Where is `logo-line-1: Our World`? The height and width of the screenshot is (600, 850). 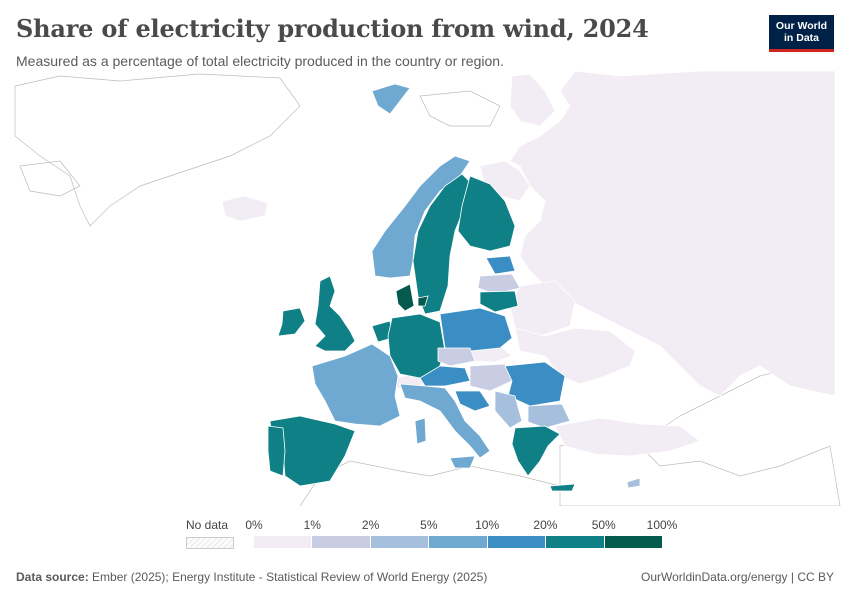
logo-line-1: Our World is located at coordinates (801, 26).